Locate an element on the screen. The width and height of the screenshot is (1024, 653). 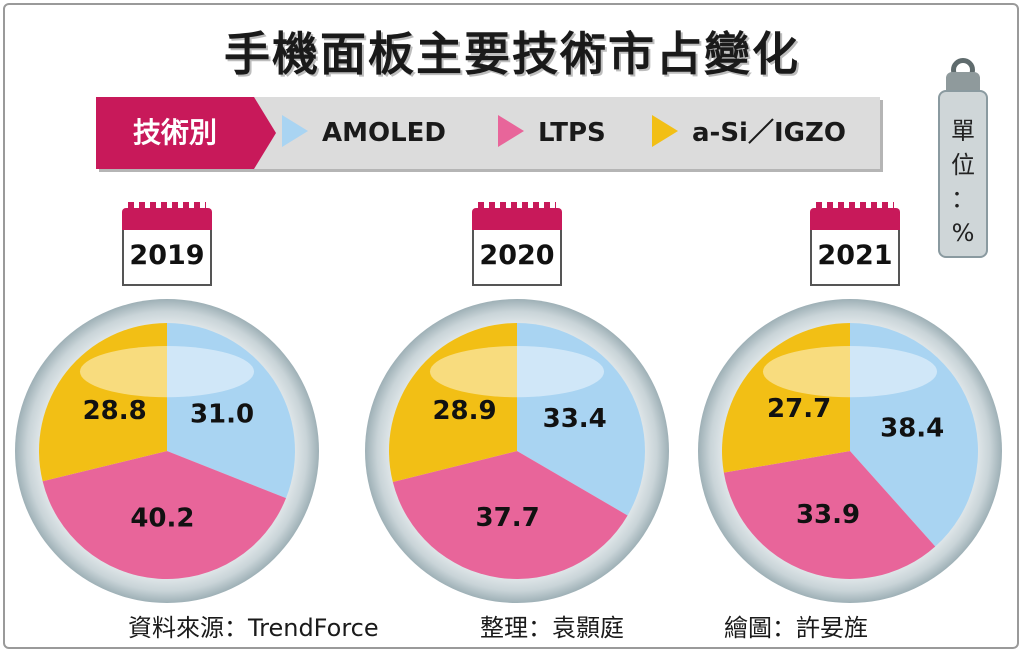
legend-header: 技術別 is located at coordinates (175, 133).